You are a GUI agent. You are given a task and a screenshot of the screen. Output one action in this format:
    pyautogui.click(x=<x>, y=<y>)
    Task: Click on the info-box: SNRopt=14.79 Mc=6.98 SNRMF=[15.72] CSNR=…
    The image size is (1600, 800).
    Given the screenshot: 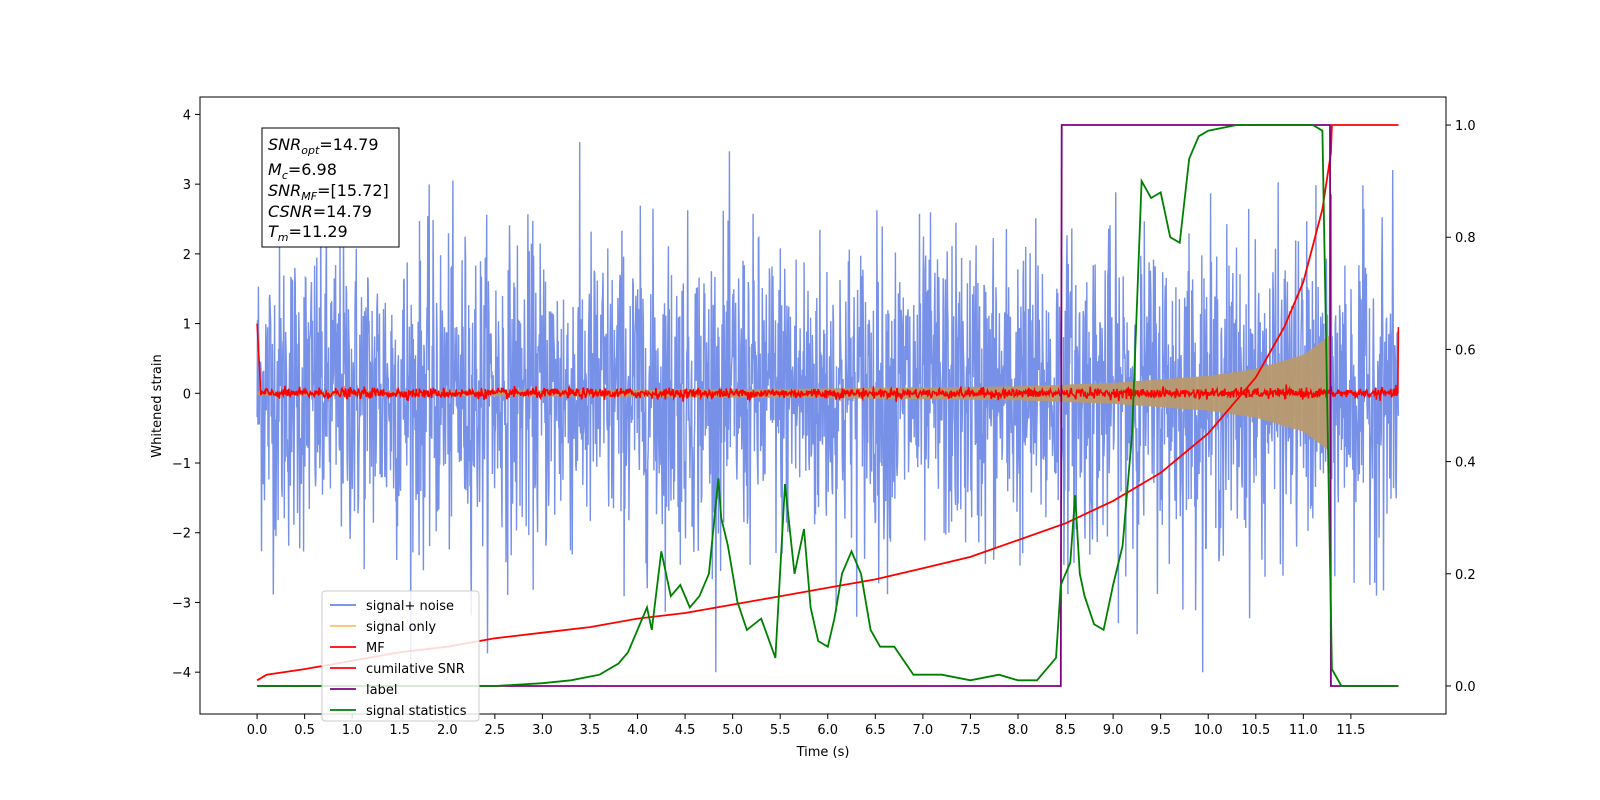 What is the action you would take?
    pyautogui.click(x=330, y=187)
    